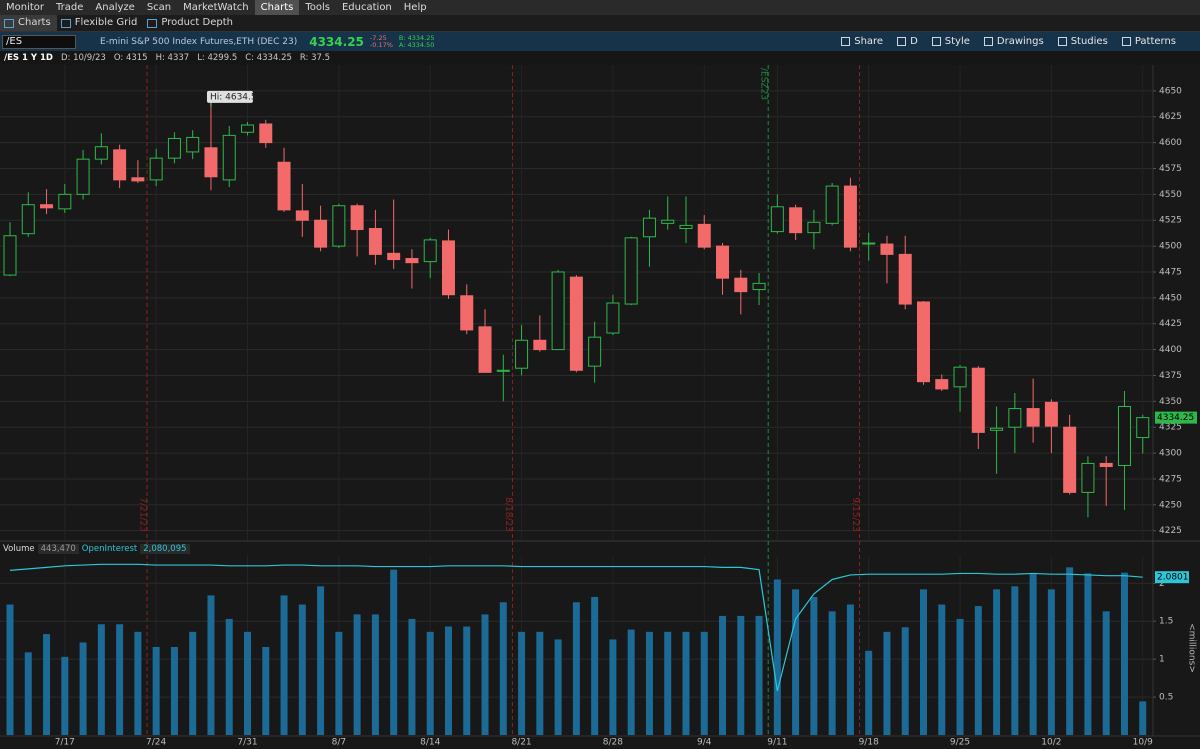  I want to click on menu-item: Charts, so click(277, 7).